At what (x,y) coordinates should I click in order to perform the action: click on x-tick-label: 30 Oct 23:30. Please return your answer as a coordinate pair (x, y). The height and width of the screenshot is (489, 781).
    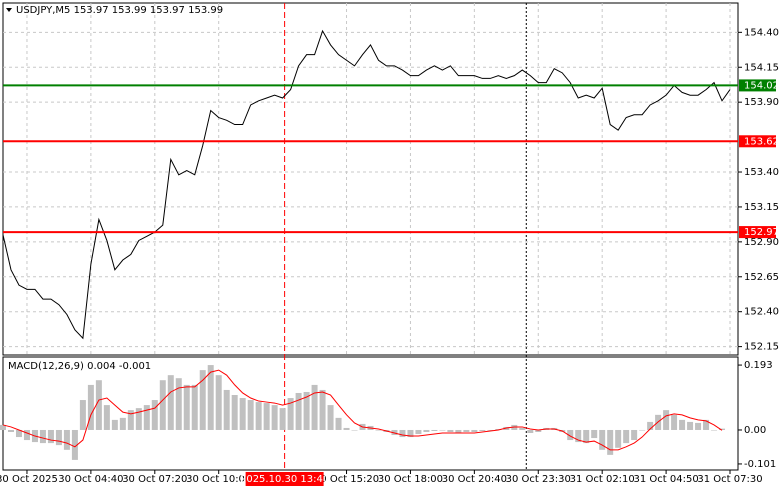
    Looking at the image, I should click on (538, 479).